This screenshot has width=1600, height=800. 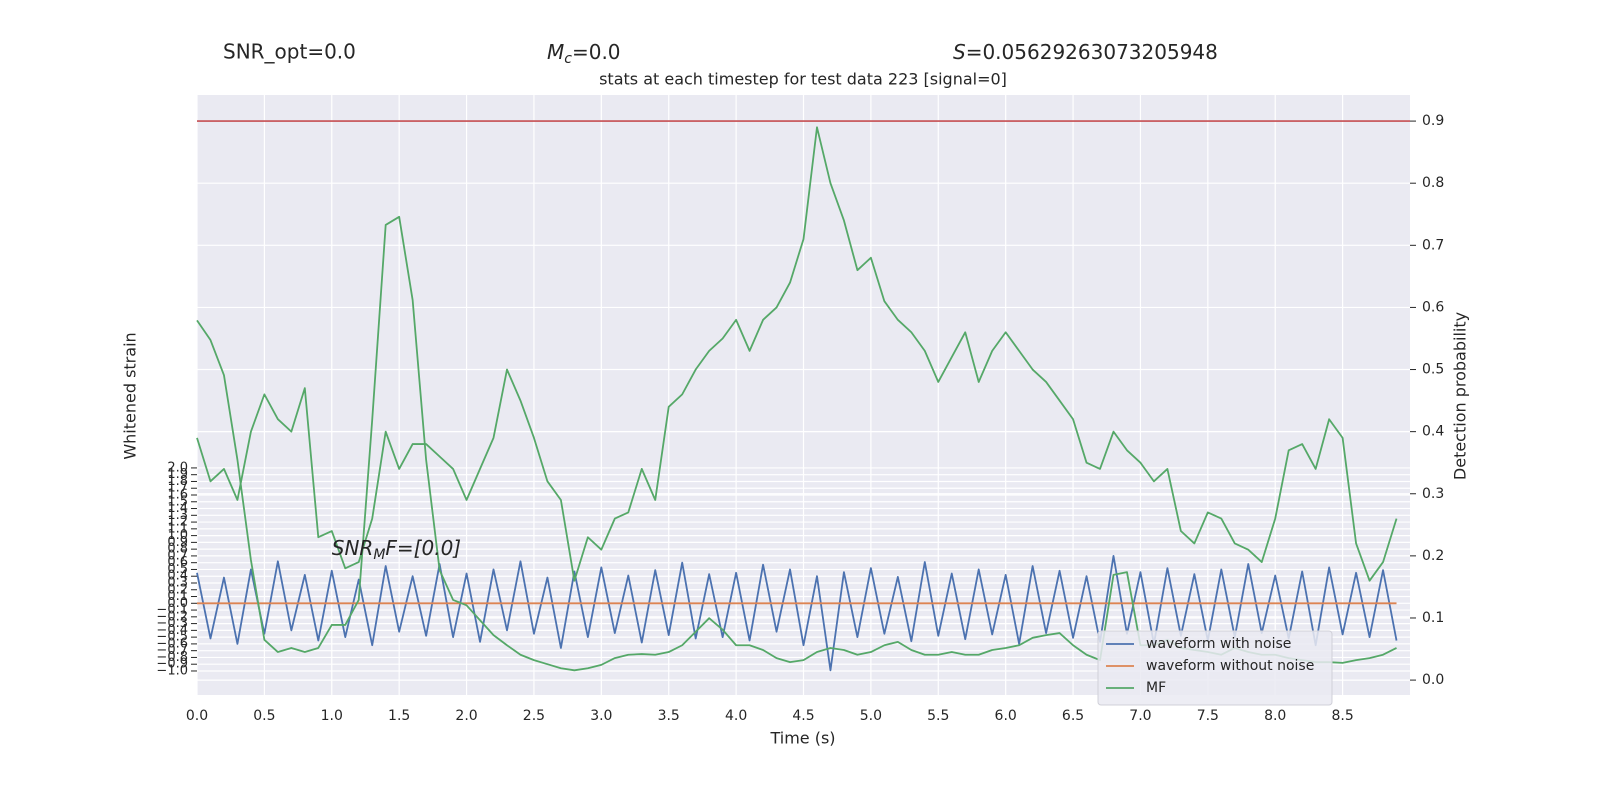 What do you see at coordinates (797, 613) in the screenshot?
I see `series-line` at bounding box center [797, 613].